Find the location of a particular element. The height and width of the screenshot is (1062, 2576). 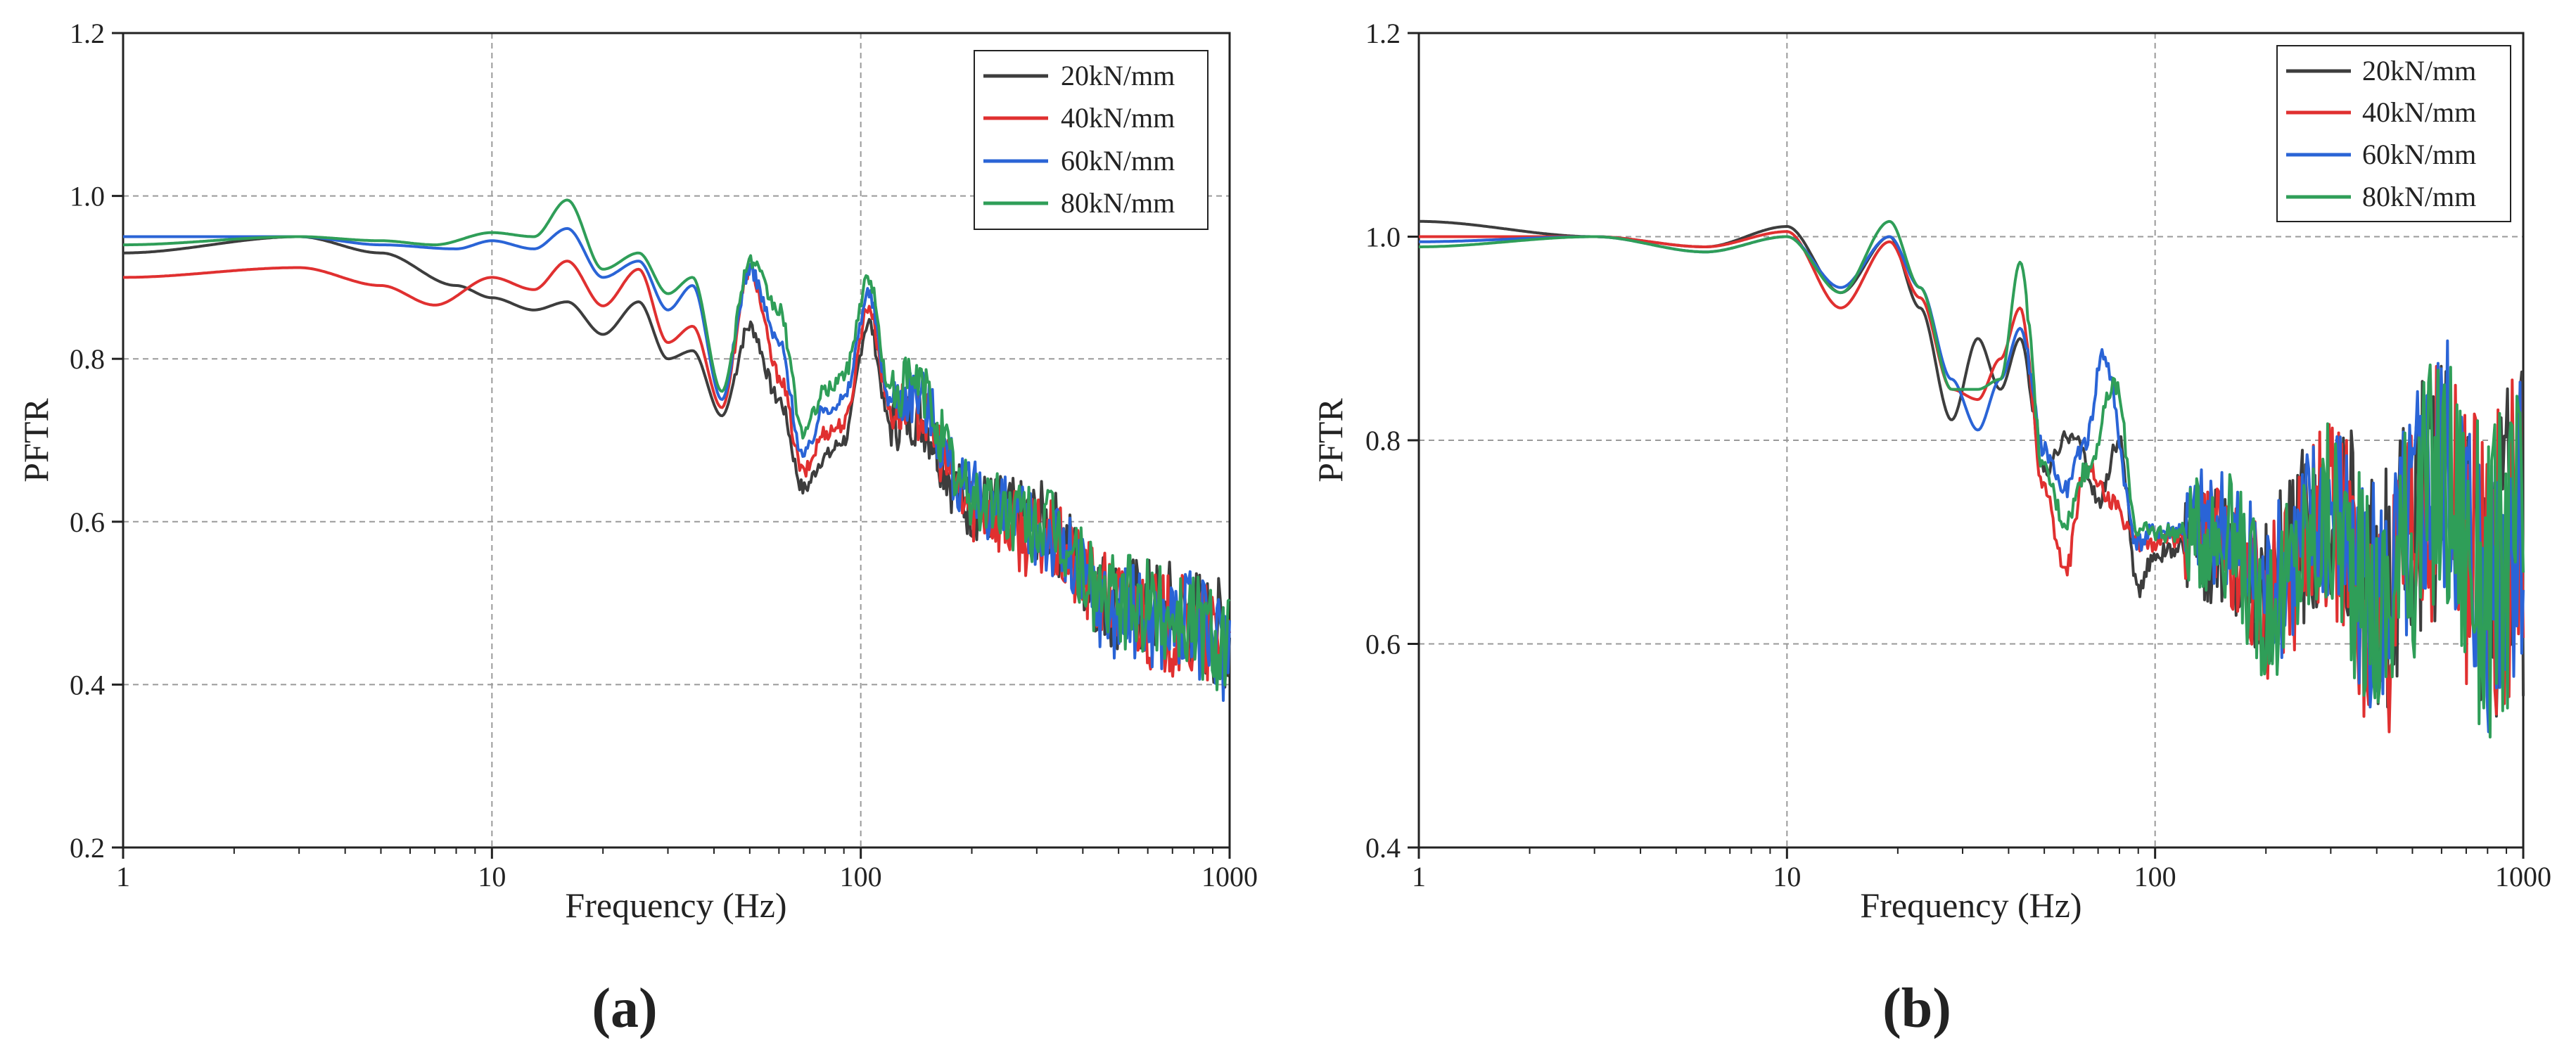

chart-a-legend-label-3: 60kN/mm is located at coordinates (1118, 161).